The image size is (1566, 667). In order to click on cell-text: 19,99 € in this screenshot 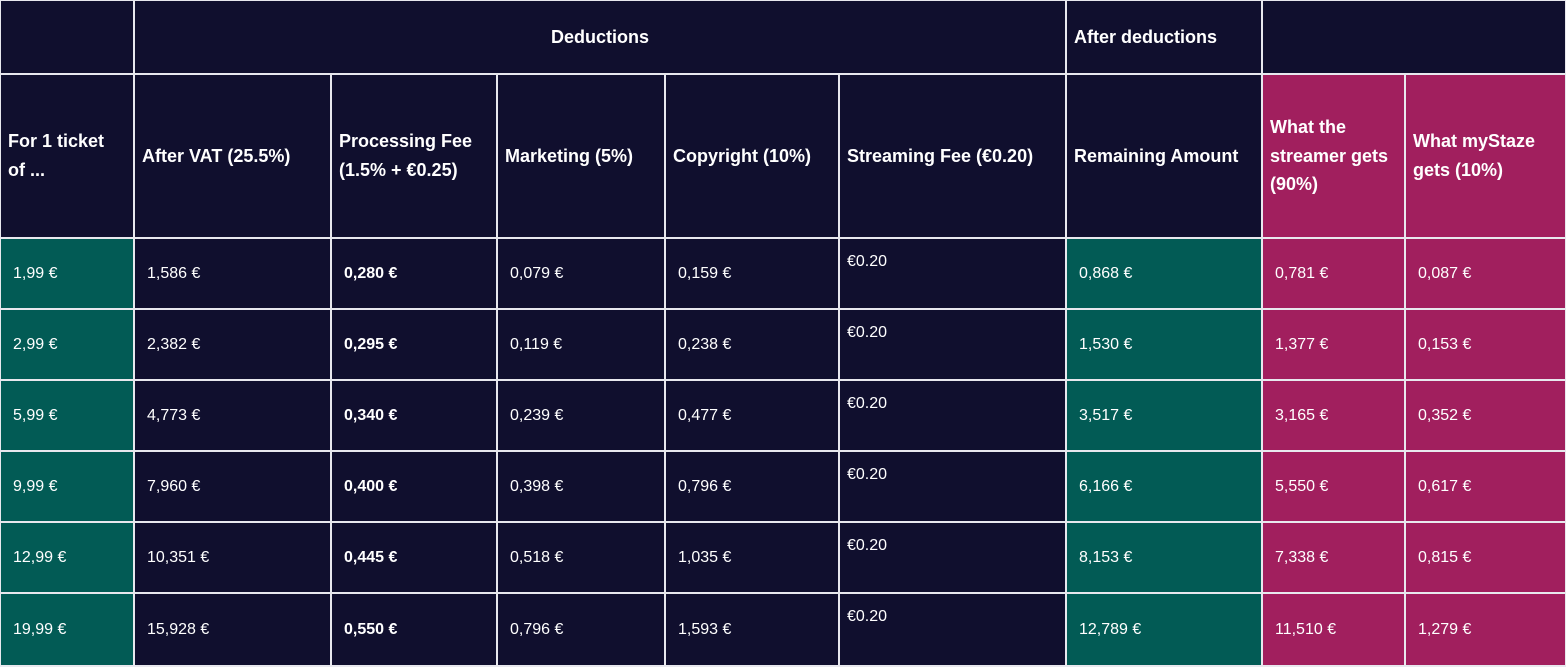, I will do `click(40, 629)`.